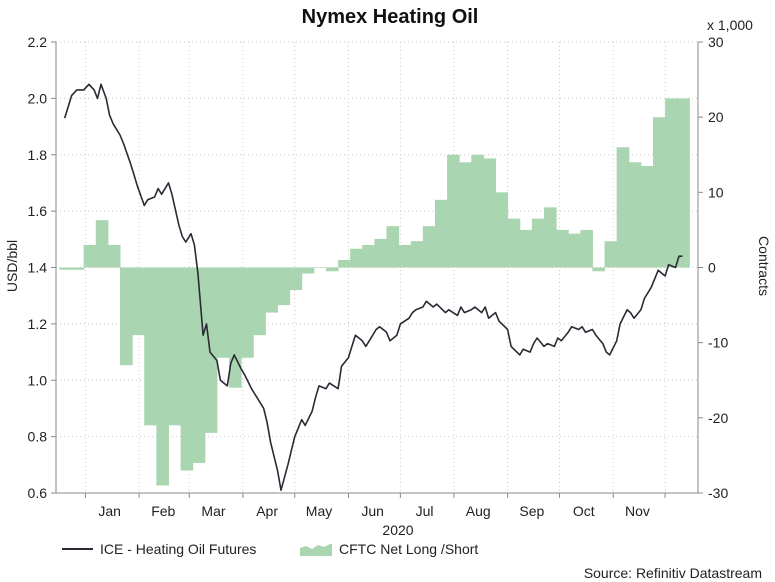 Image resolution: width=775 pixels, height=582 pixels. What do you see at coordinates (316, 550) in the screenshot?
I see `legend-swatch-area` at bounding box center [316, 550].